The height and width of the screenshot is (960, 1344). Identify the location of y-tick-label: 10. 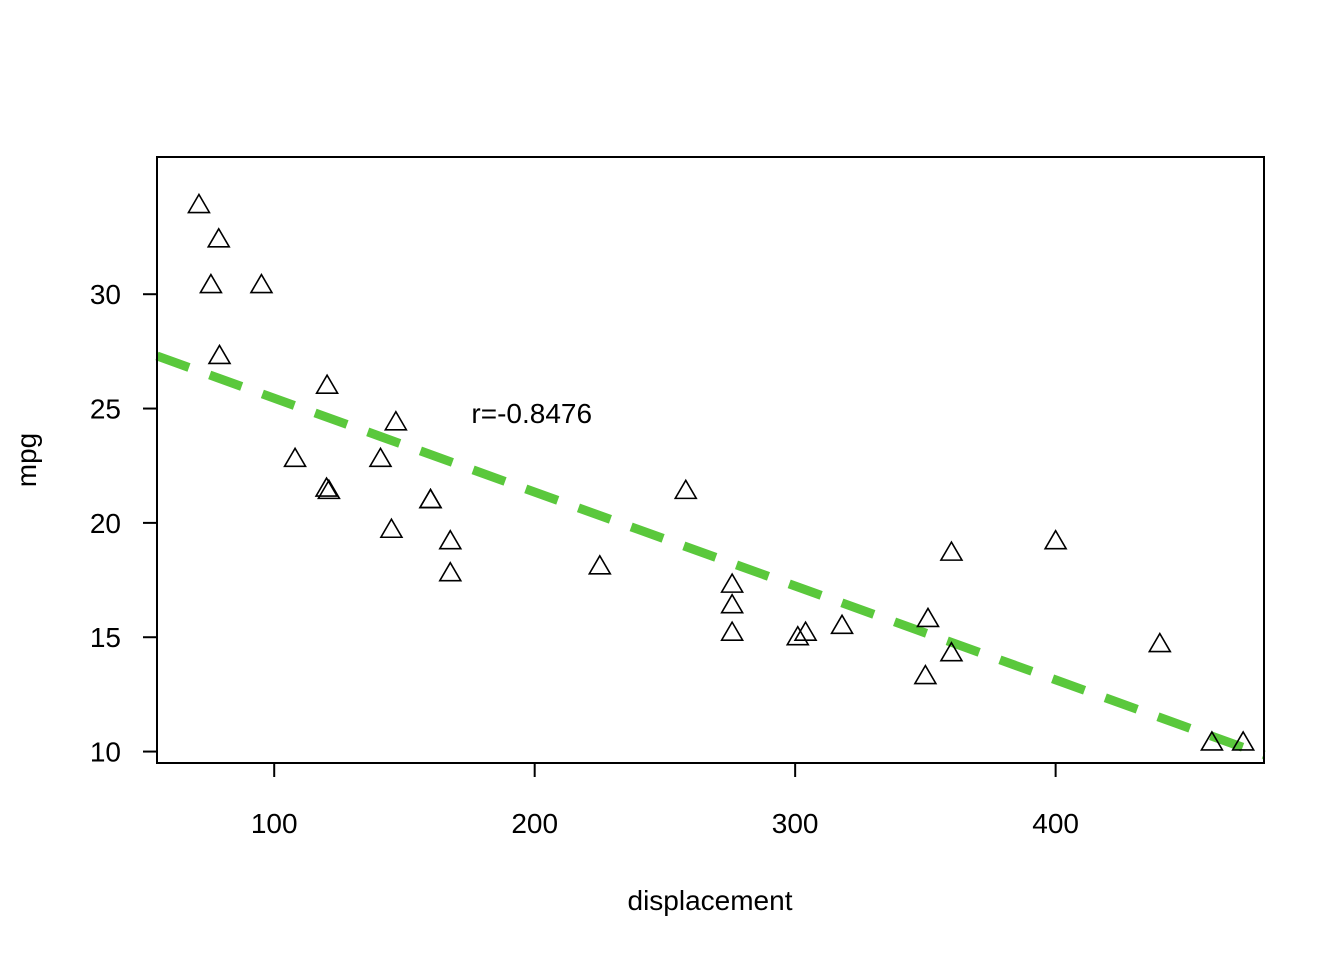
(105, 752).